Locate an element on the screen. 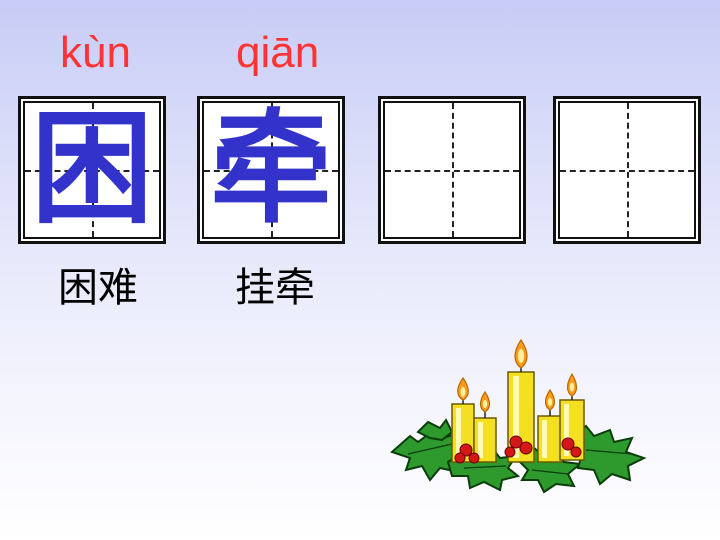 The height and width of the screenshot is (540, 720). character-kun: 困 is located at coordinates (92, 169).